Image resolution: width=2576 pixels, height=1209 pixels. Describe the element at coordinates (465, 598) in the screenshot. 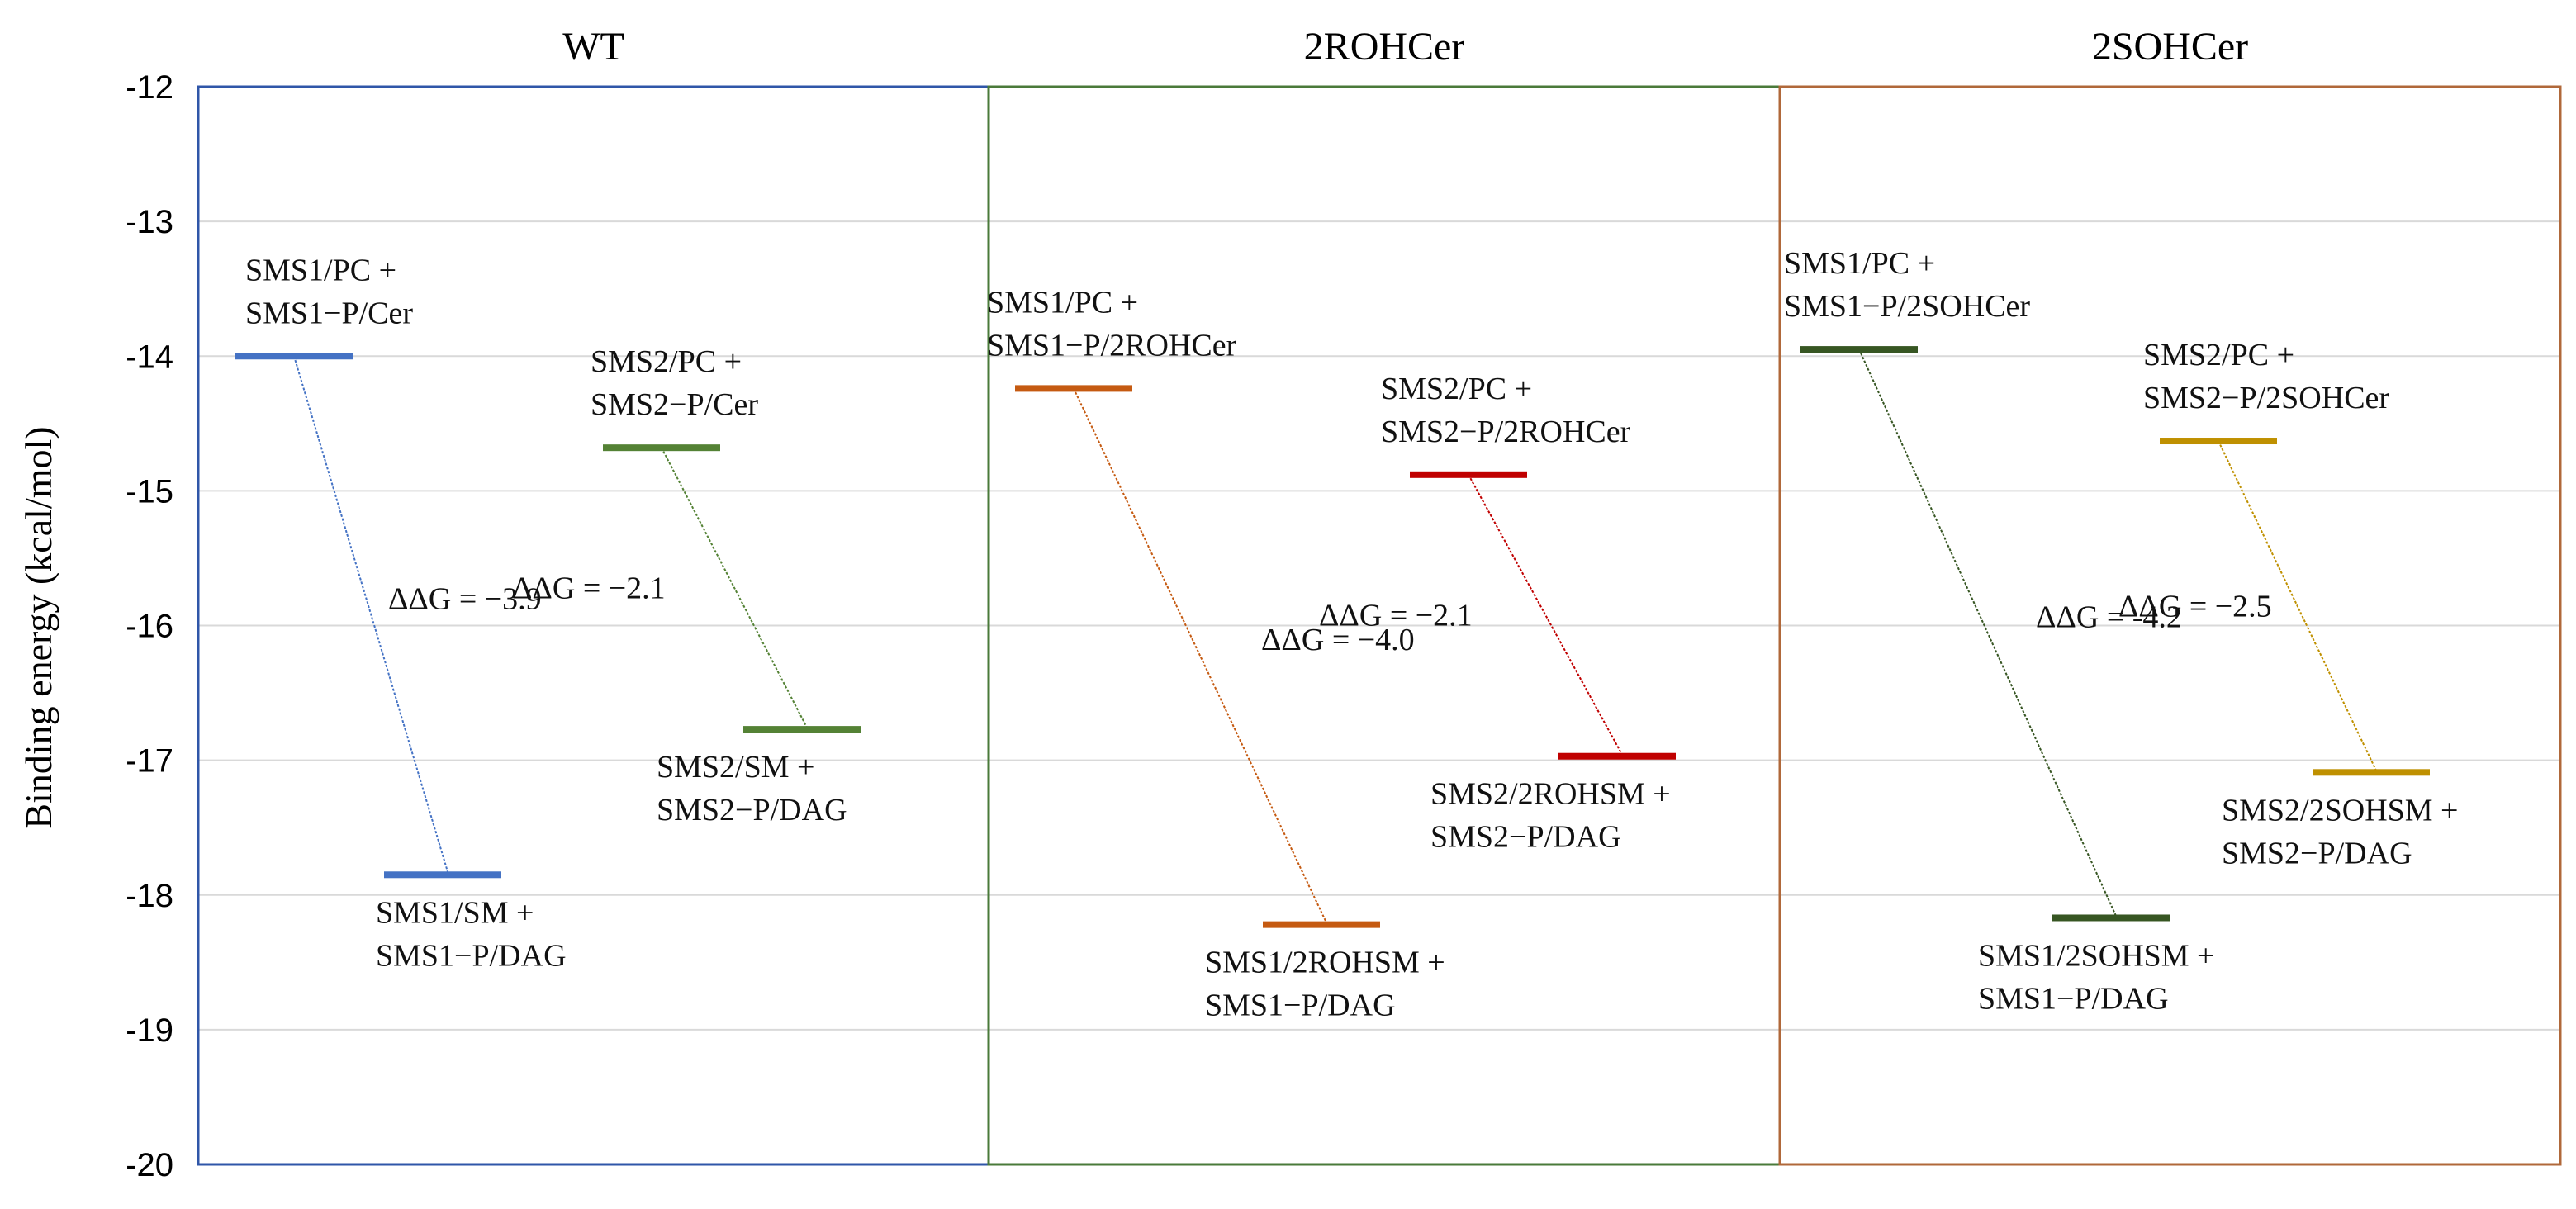

I see `ddg-label: ΔΔG = −3.9` at that location.